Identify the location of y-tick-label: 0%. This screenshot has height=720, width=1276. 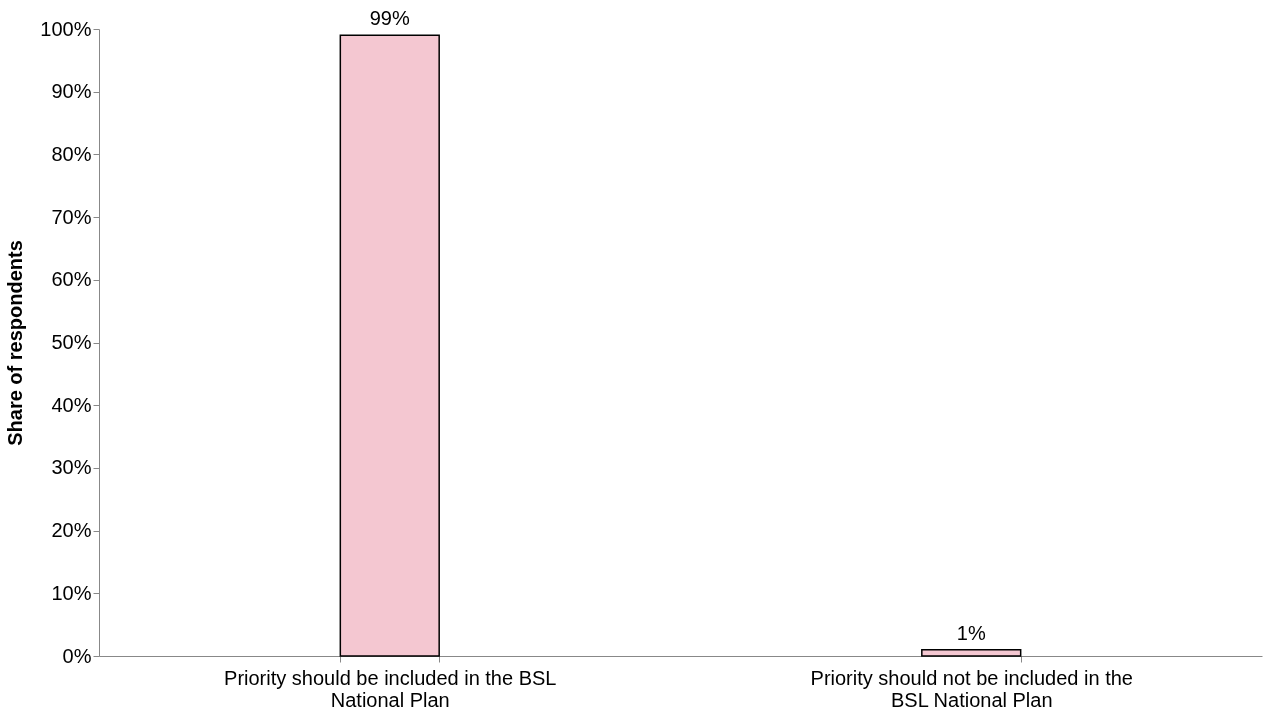
(77, 655).